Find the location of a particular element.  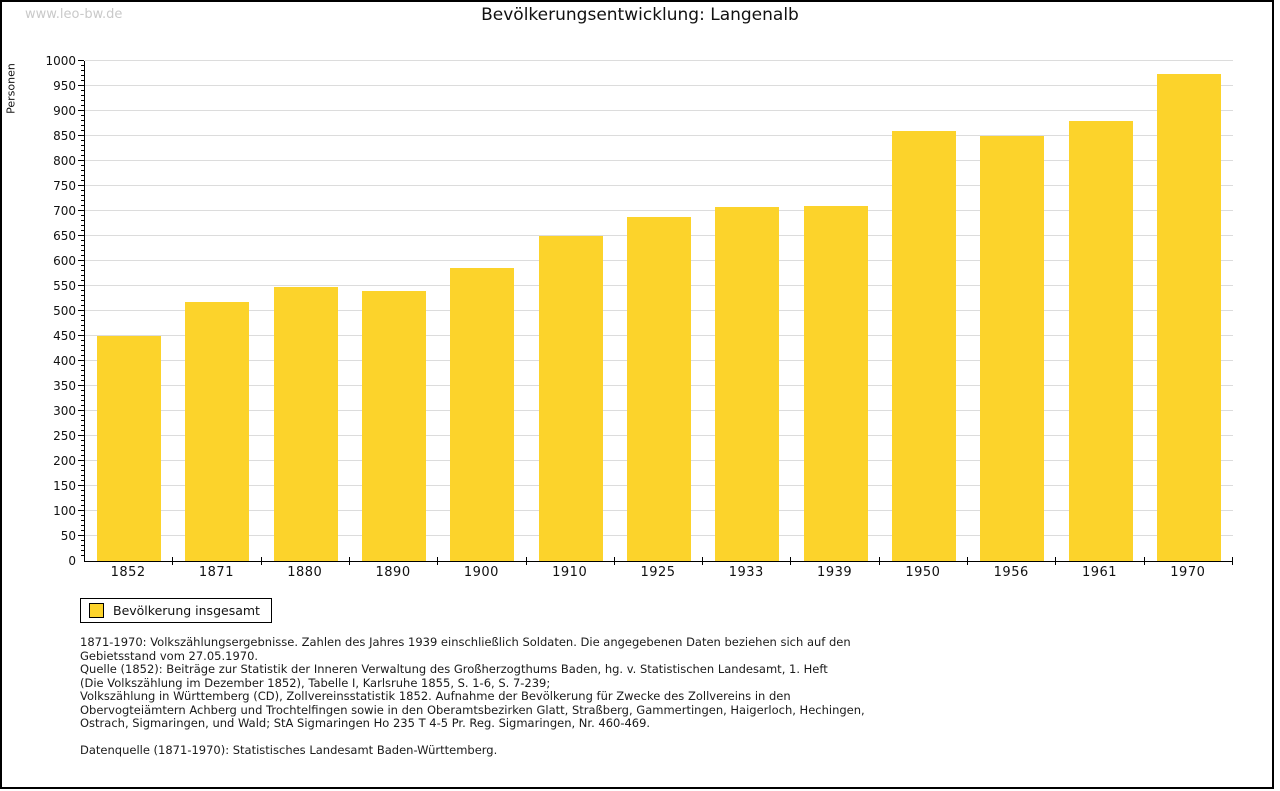

x-tick-label: 1925 is located at coordinates (658, 572).